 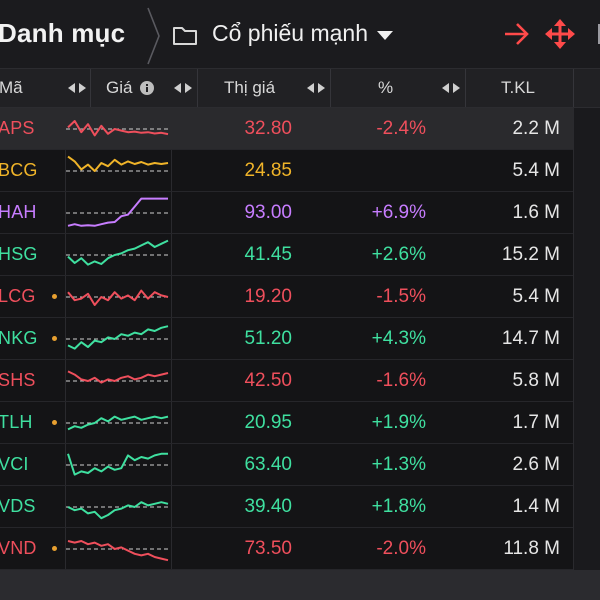 I want to click on table-row: VND 73.50 -2.0% 11.8 M, so click(x=300, y=549).